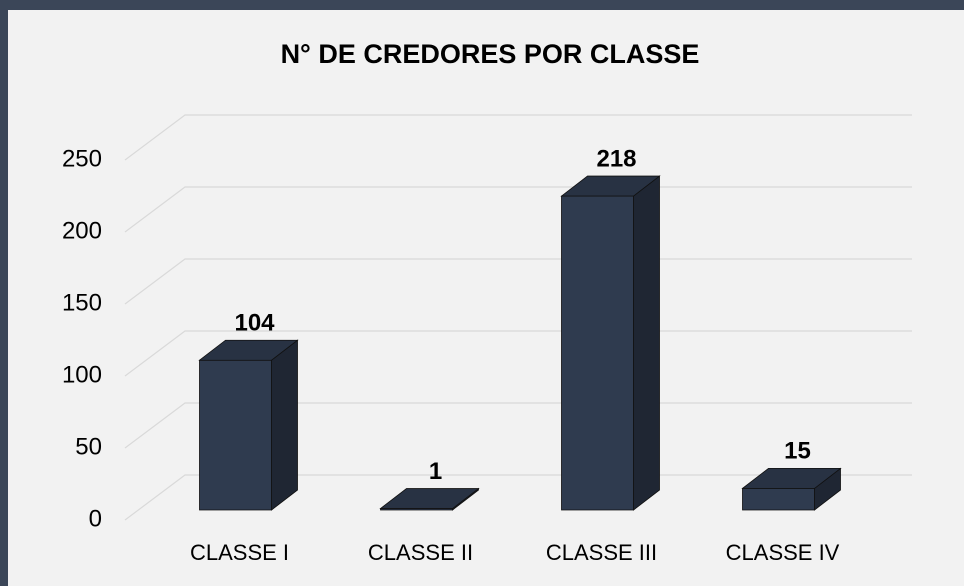  Describe the element at coordinates (82, 374) in the screenshot. I see `y-tick-label: 100` at that location.